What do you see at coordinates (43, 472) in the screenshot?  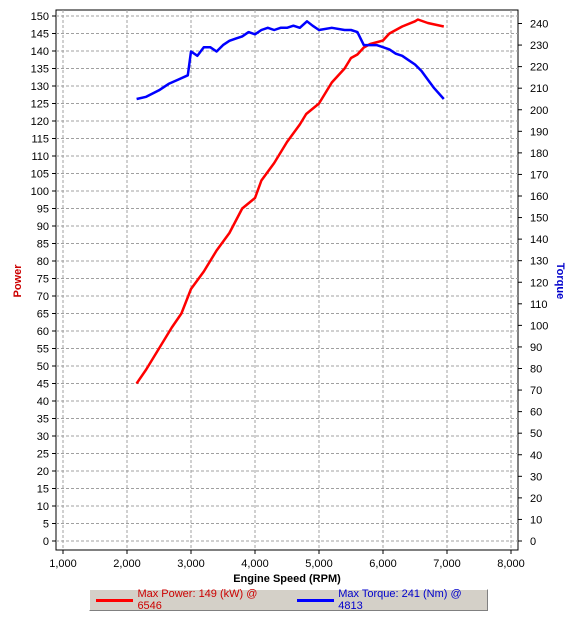 I see `y-left-tick-label: 20` at bounding box center [43, 472].